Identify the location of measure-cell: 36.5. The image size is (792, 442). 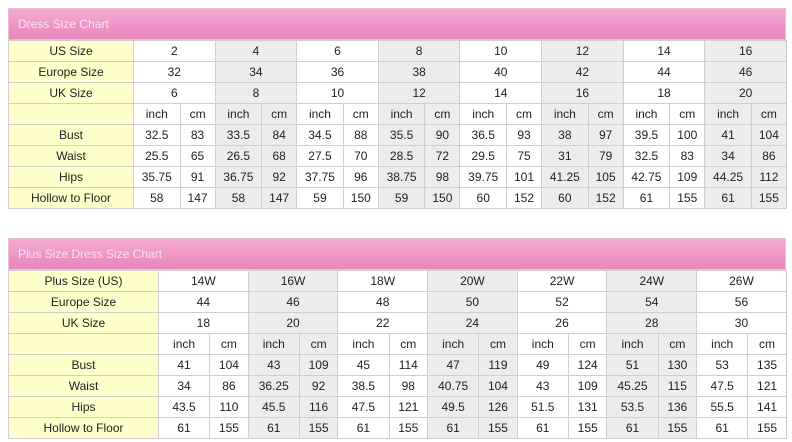
(483, 135).